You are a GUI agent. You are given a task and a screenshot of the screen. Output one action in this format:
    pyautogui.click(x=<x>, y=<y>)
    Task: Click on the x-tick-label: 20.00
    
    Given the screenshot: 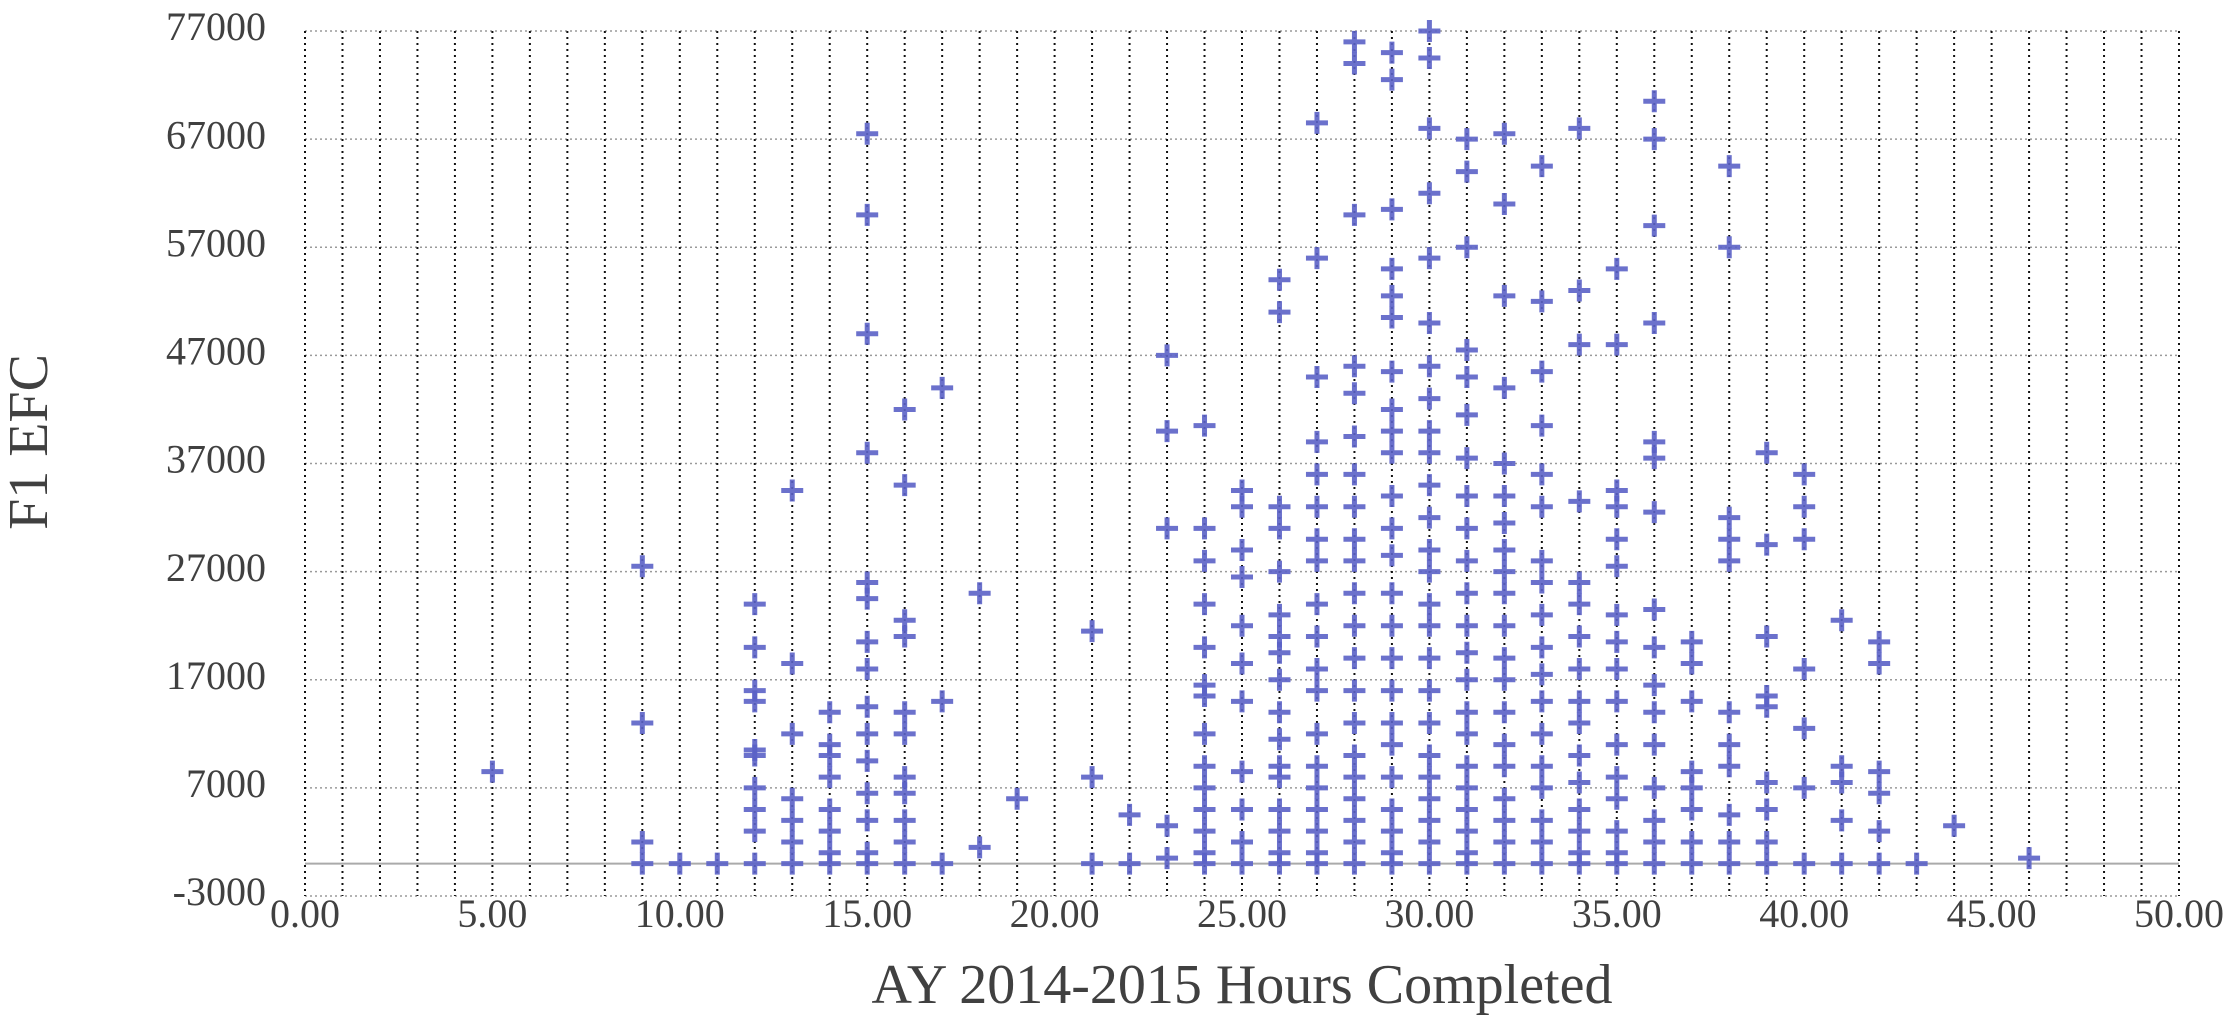 What is the action you would take?
    pyautogui.click(x=1055, y=913)
    